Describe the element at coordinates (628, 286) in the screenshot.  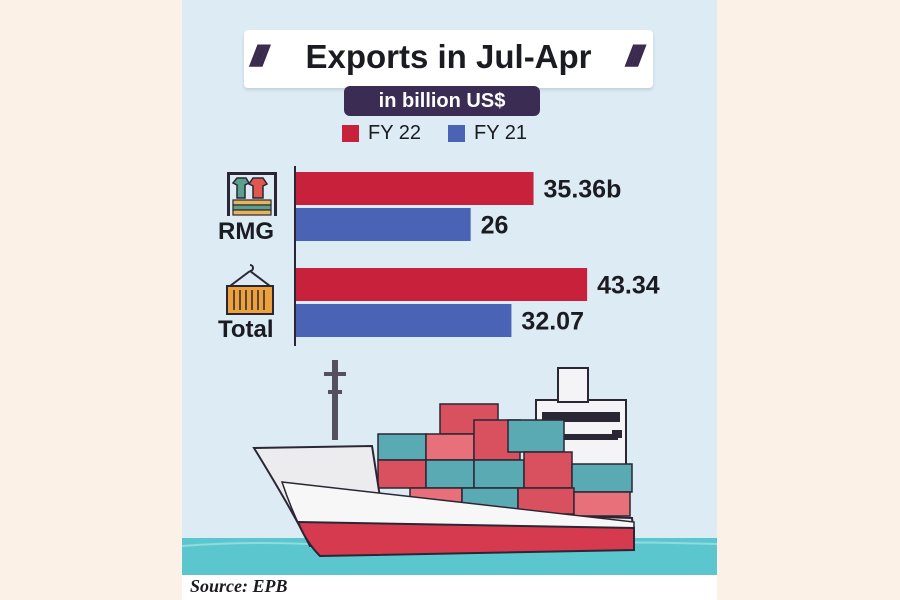
I see `data-label-total-fy22: 43.34` at that location.